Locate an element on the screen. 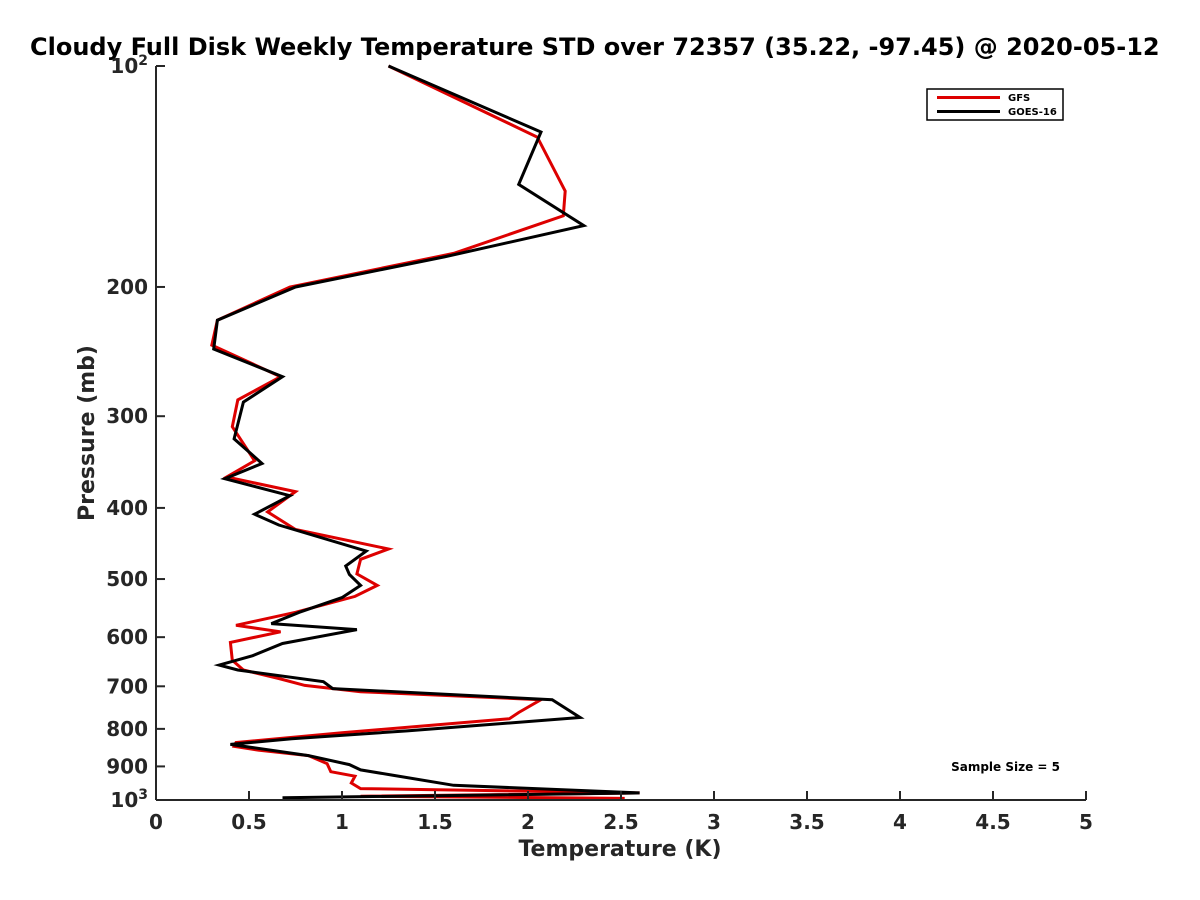 The image size is (1200, 900). x-tick-label: 3.5 is located at coordinates (806, 822).